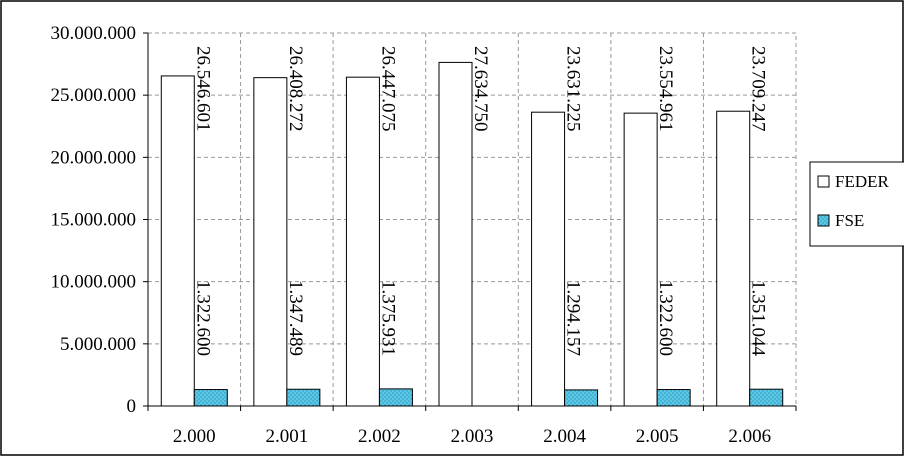 The height and width of the screenshot is (456, 904). Describe the element at coordinates (823, 220) in the screenshot. I see `legend-swatch-fse` at that location.